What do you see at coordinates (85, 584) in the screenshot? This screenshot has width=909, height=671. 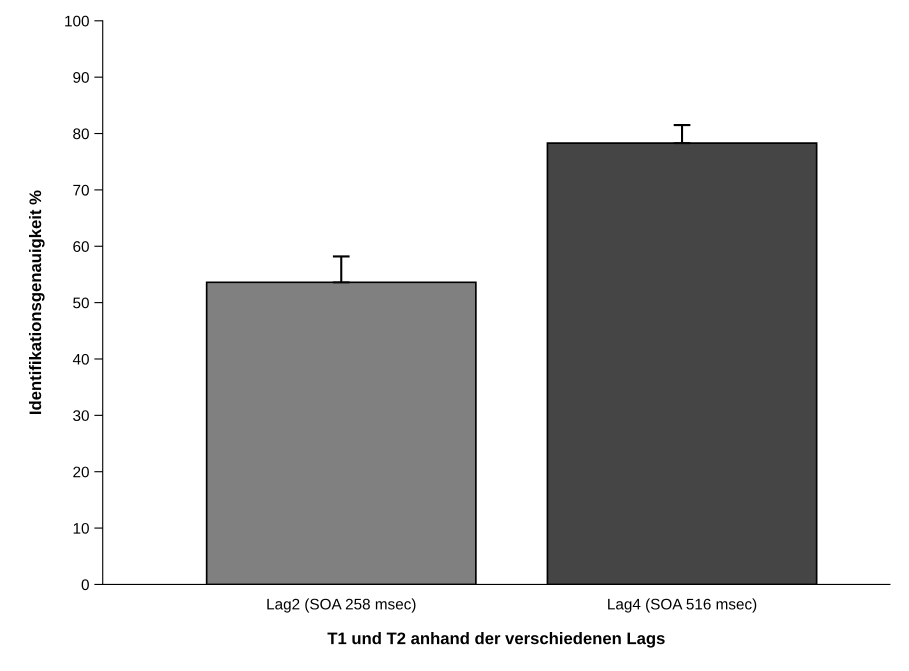 I see `y-tick-label: 0` at bounding box center [85, 584].